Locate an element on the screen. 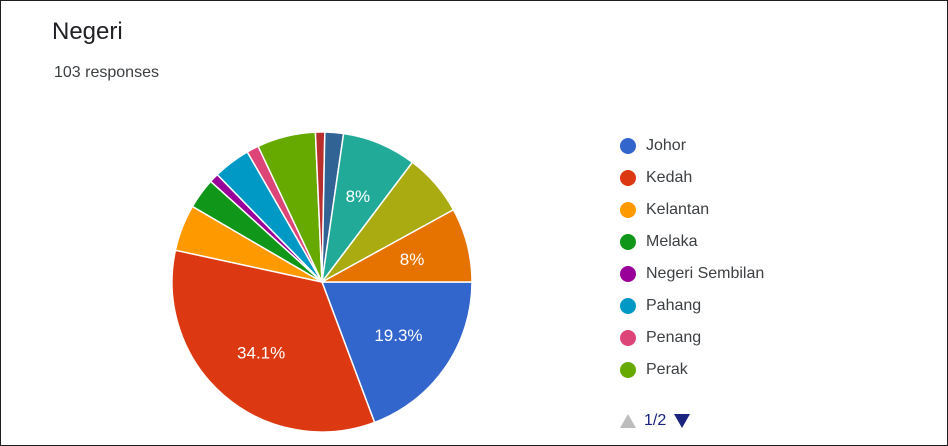  legend-item: Kelantan is located at coordinates (692, 210).